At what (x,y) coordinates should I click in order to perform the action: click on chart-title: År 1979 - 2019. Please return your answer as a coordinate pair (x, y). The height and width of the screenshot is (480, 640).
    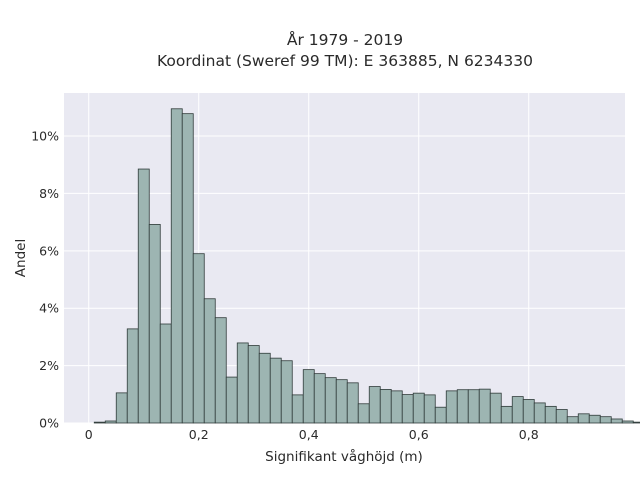
    Looking at the image, I should click on (345, 39).